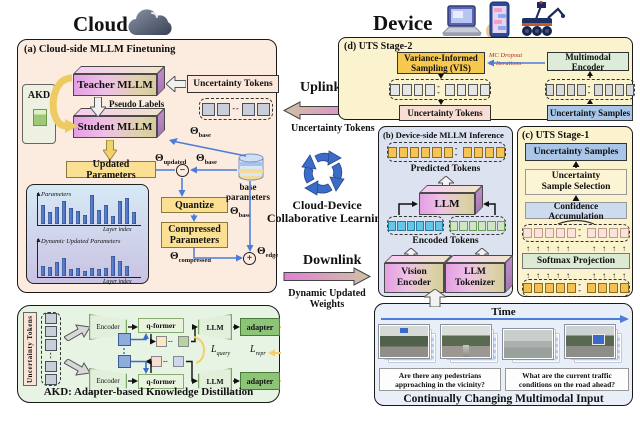  What do you see at coordinates (124, 361) in the screenshot?
I see `akd-query-token-bottom` at bounding box center [124, 361].